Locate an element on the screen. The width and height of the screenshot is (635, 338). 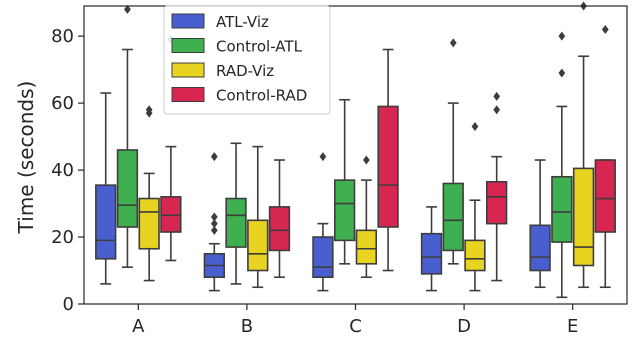
box-control-rad-d is located at coordinates (497, 186).